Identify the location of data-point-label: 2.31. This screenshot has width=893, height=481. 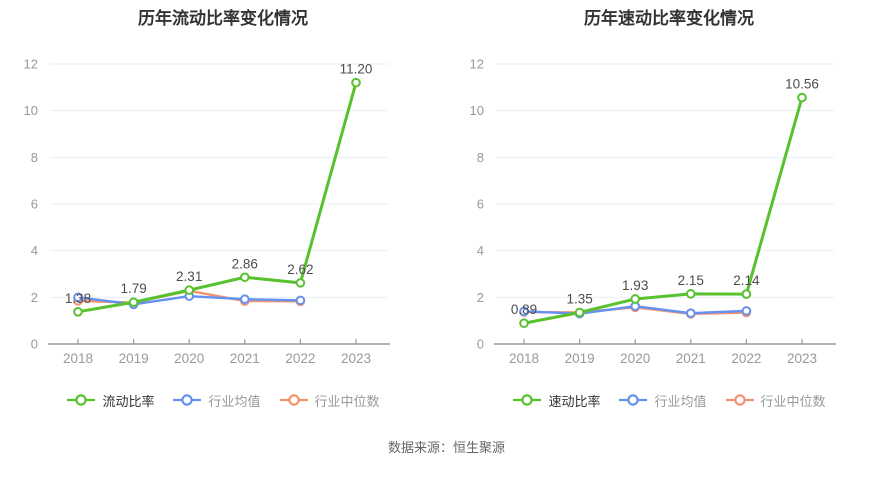
(189, 276).